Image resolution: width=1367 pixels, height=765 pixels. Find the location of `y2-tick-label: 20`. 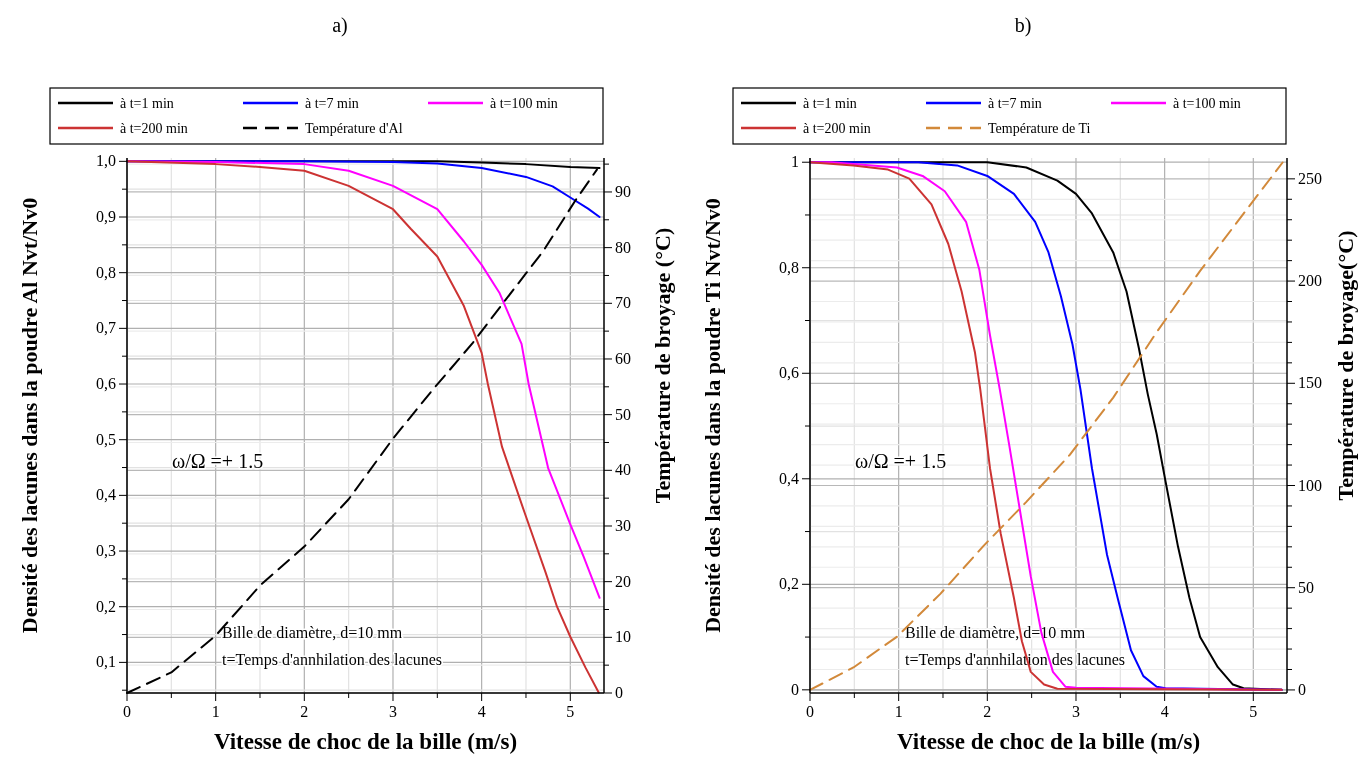

y2-tick-label: 20 is located at coordinates (623, 581).